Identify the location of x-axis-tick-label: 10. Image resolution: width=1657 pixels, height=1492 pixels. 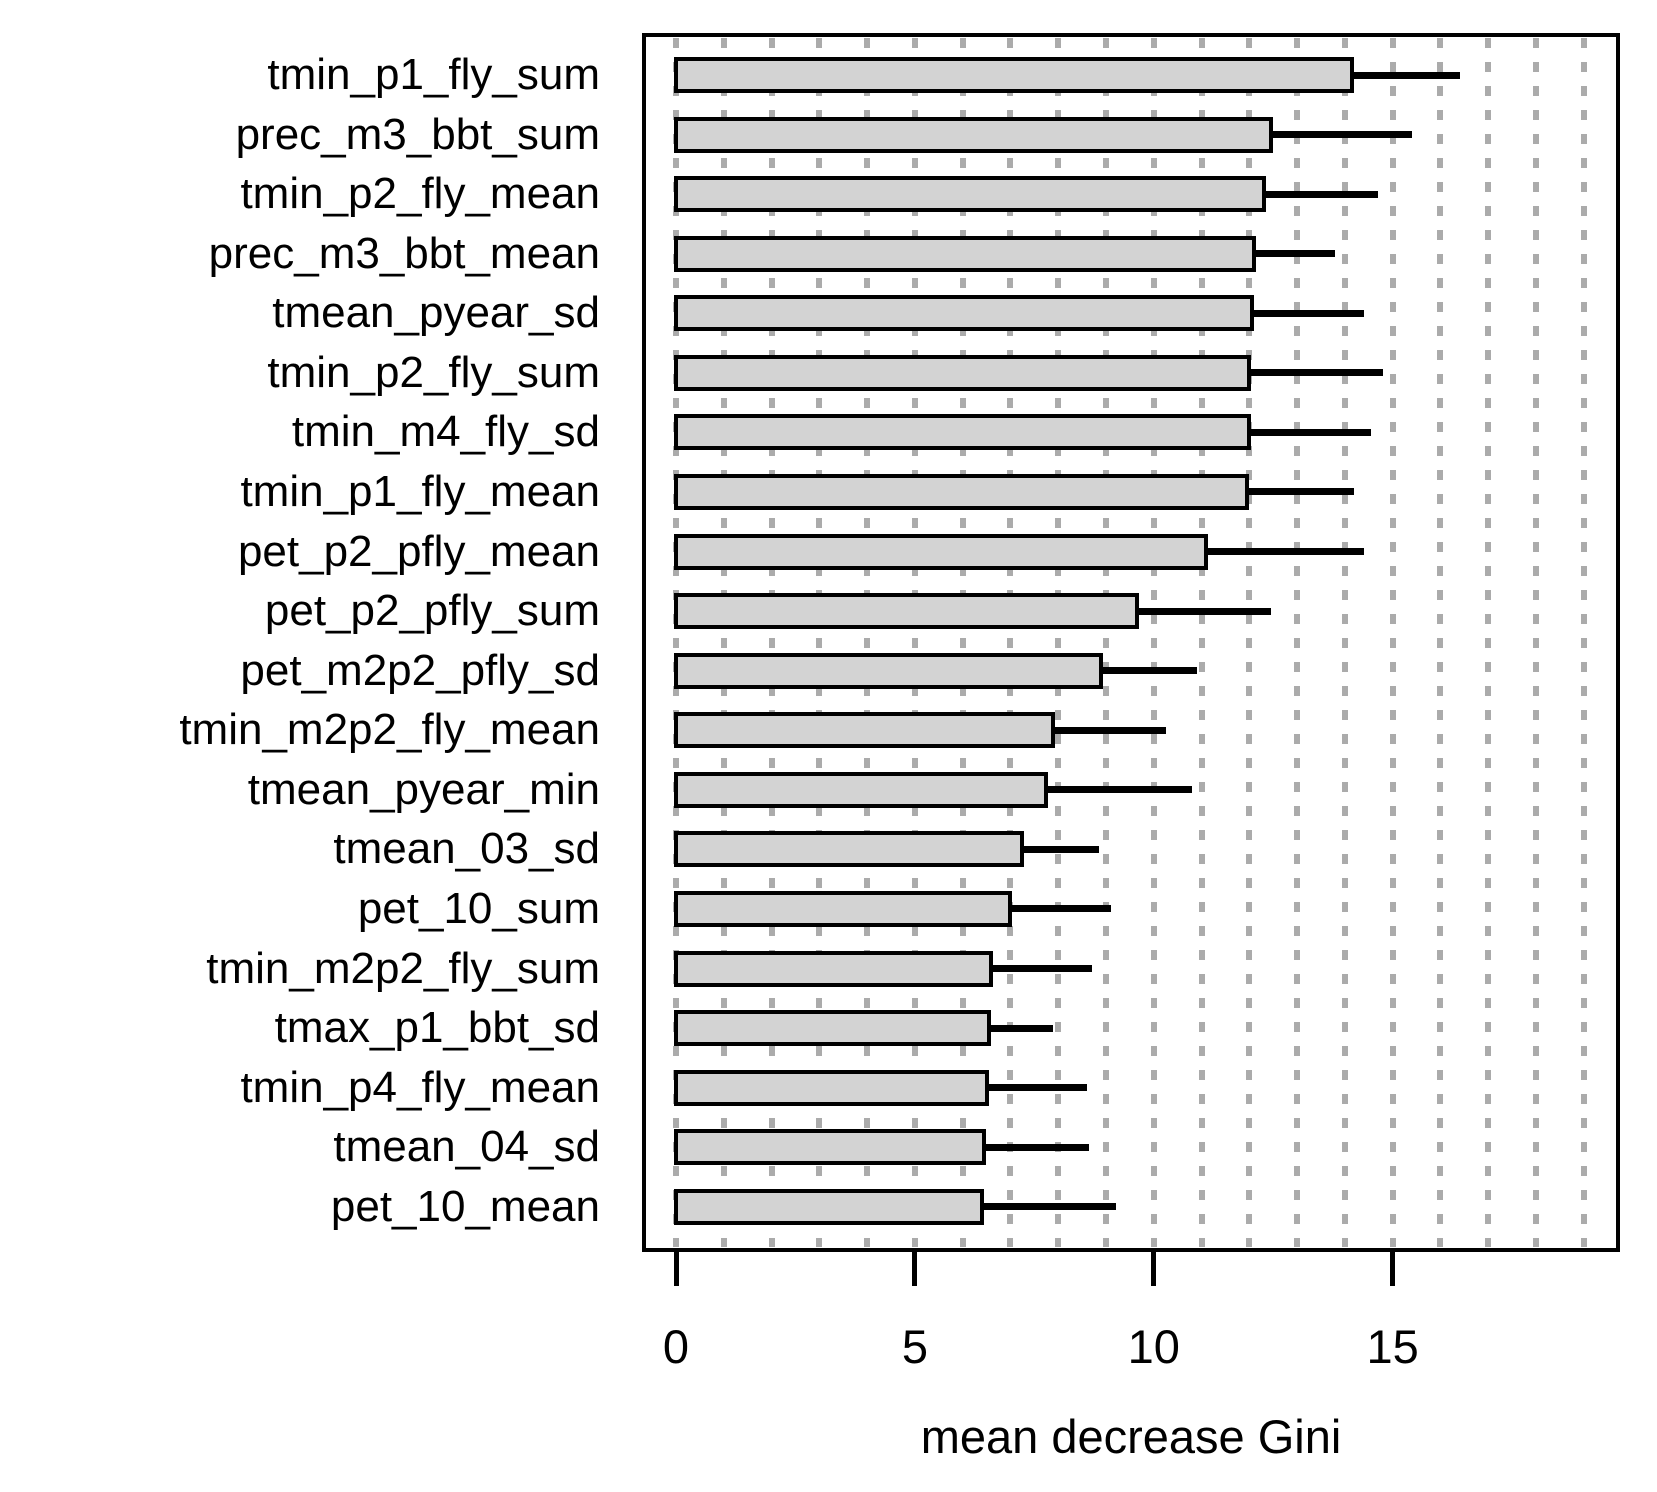
(1153, 1346).